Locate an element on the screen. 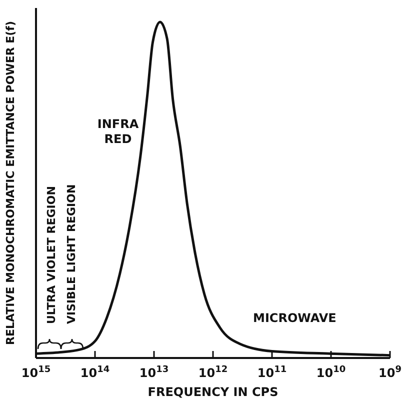 This screenshot has width=407, height=404. annotation: ULTRA VIOLET REGION is located at coordinates (51, 255).